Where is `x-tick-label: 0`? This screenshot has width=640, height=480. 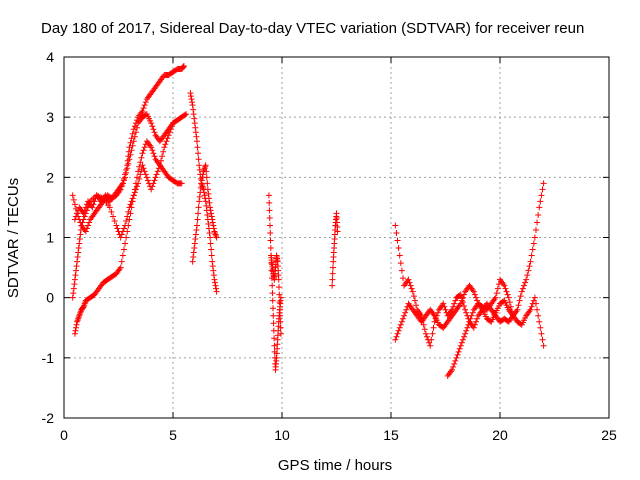 x-tick-label: 0 is located at coordinates (64, 435).